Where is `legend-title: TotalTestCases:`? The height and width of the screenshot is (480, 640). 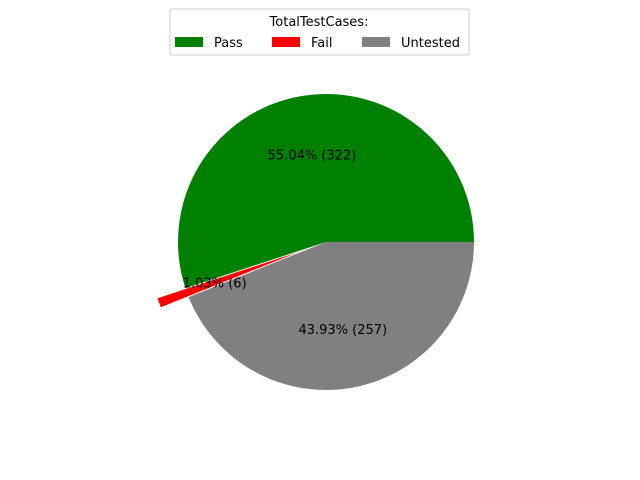 legend-title: TotalTestCases: is located at coordinates (319, 22).